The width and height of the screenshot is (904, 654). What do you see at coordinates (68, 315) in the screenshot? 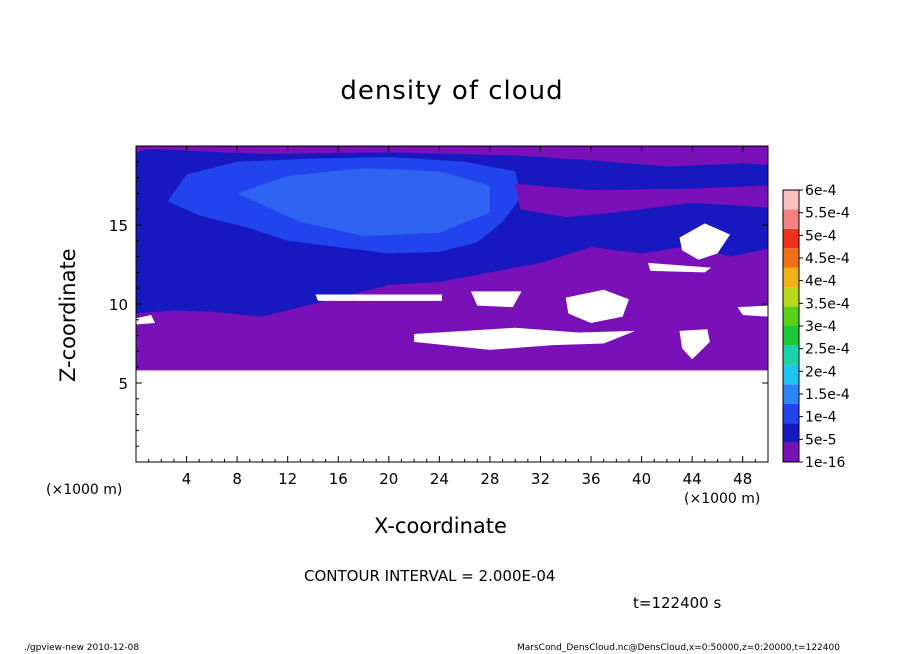
I see `y-axis-label: Z-coordinate` at bounding box center [68, 315].